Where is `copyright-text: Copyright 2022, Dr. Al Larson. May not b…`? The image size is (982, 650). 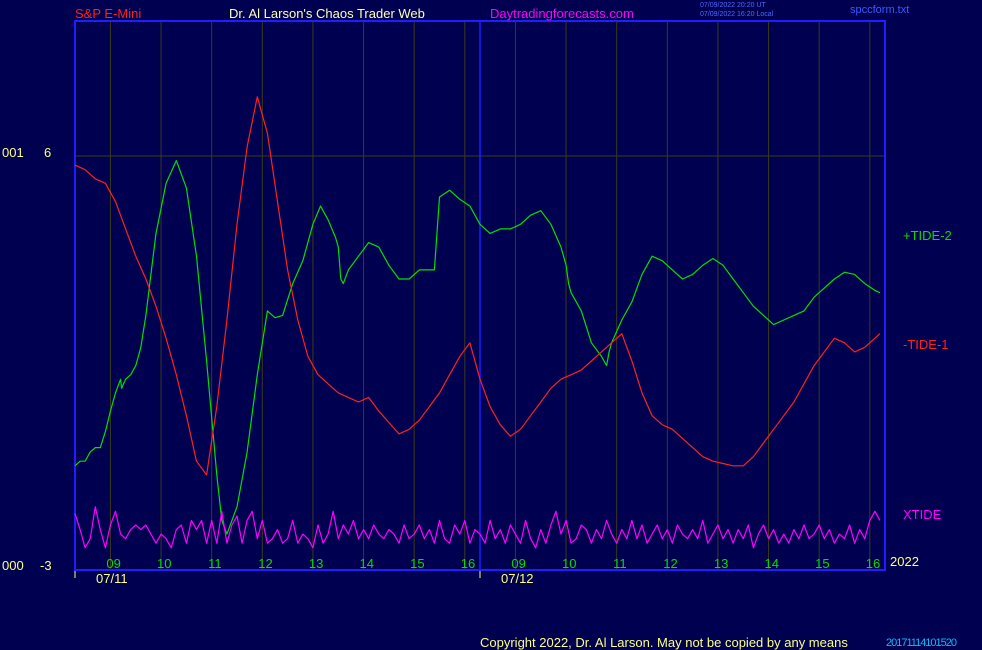
copyright-text: Copyright 2022, Dr. Al Larson. May not b… is located at coordinates (664, 642).